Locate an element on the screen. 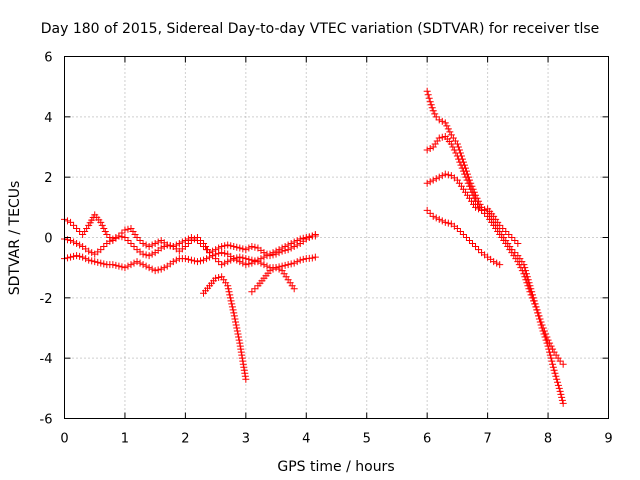  y-tick-label: 6 is located at coordinates (48, 58).